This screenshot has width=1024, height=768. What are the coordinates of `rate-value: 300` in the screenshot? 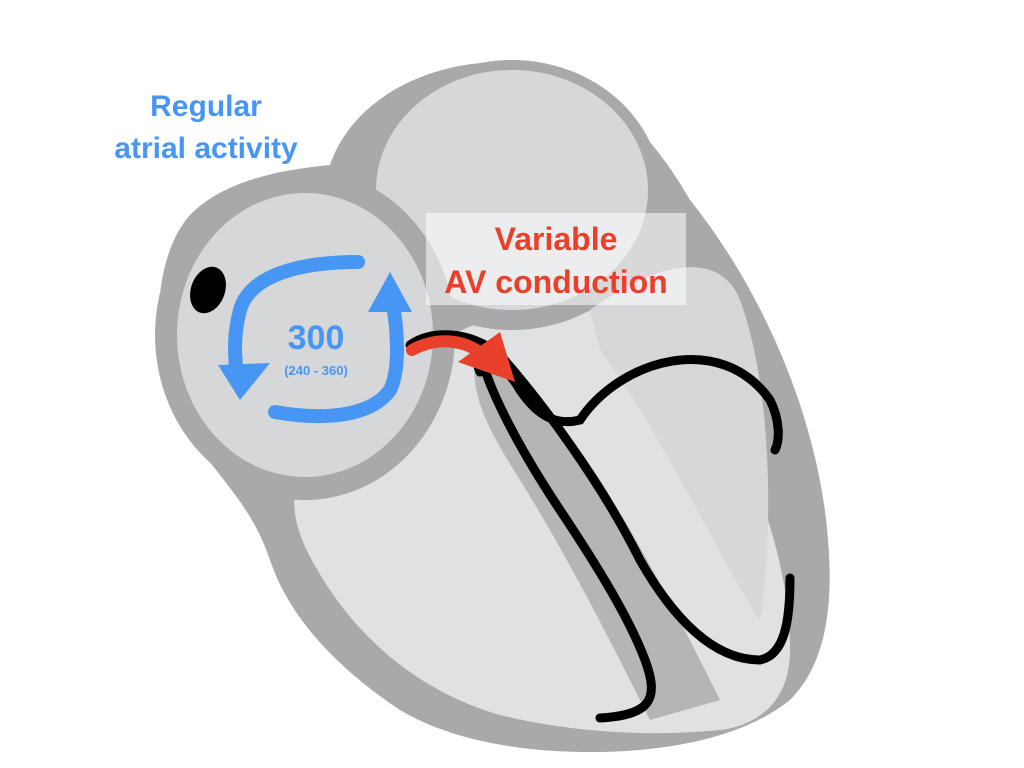 It's located at (316, 338).